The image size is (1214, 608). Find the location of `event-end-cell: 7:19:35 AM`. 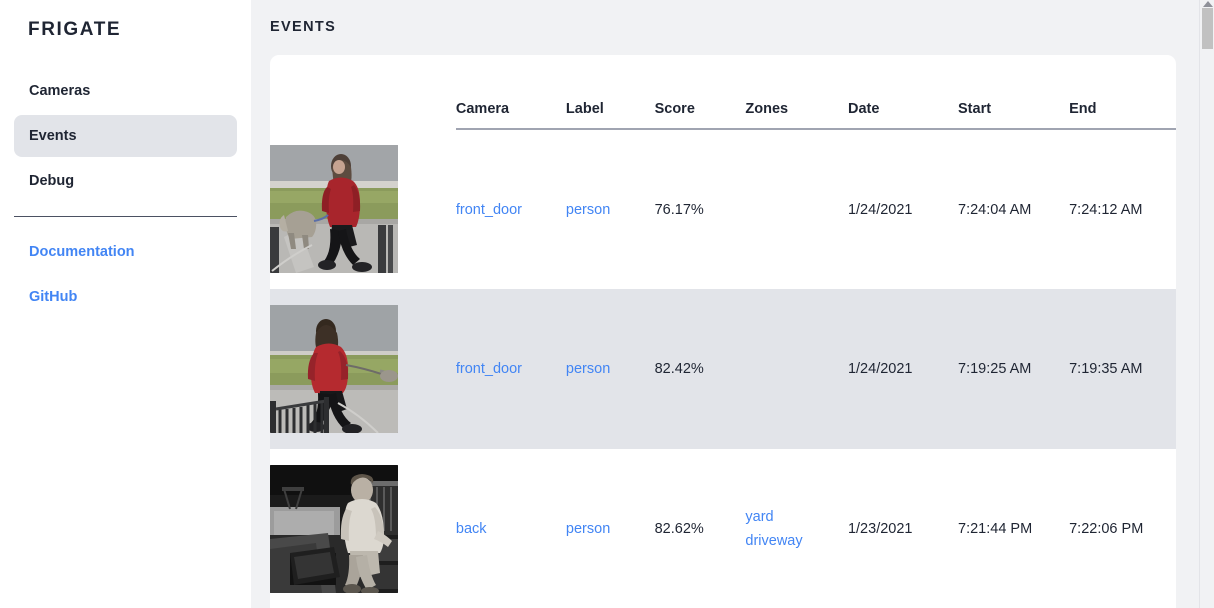

event-end-cell: 7:19:35 AM is located at coordinates (1122, 369).